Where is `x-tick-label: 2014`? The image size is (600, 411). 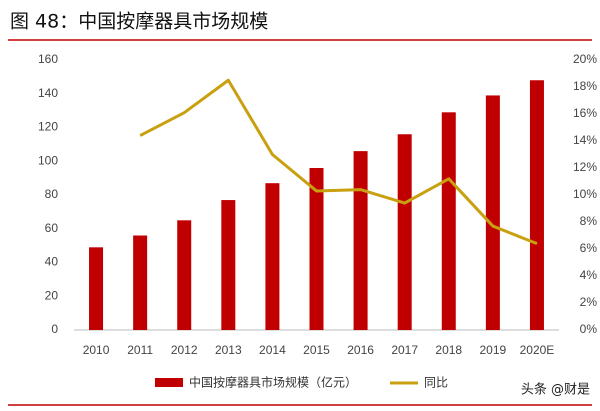 x-tick-label: 2014 is located at coordinates (272, 350).